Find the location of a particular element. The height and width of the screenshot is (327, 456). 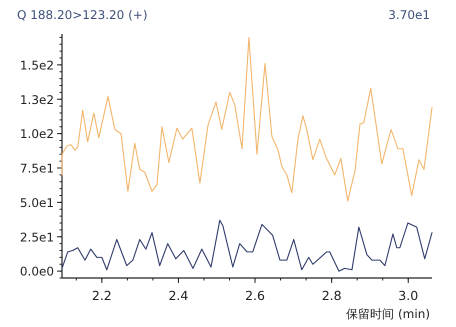

x-tick-label: 2.2 is located at coordinates (102, 295).